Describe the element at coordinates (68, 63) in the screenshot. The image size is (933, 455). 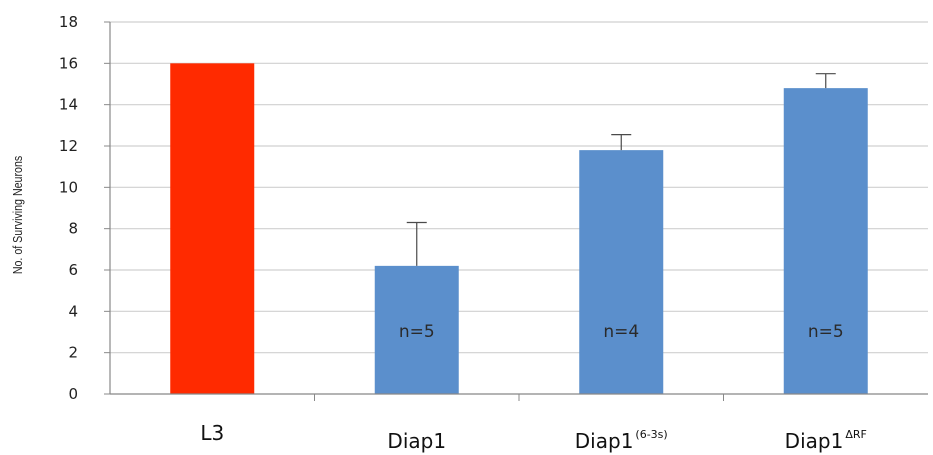
I see `y-tick-label: 16` at that location.